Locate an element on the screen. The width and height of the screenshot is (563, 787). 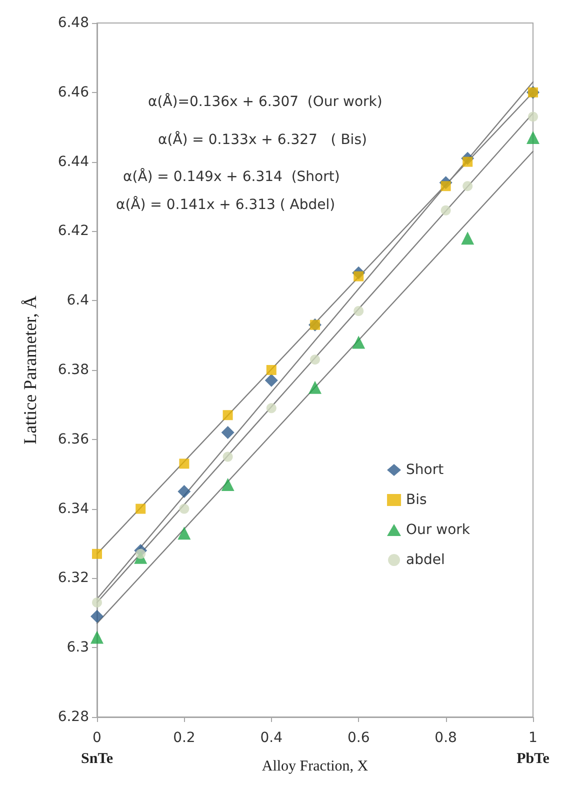
x-tick-label: 0 is located at coordinates (97, 738).